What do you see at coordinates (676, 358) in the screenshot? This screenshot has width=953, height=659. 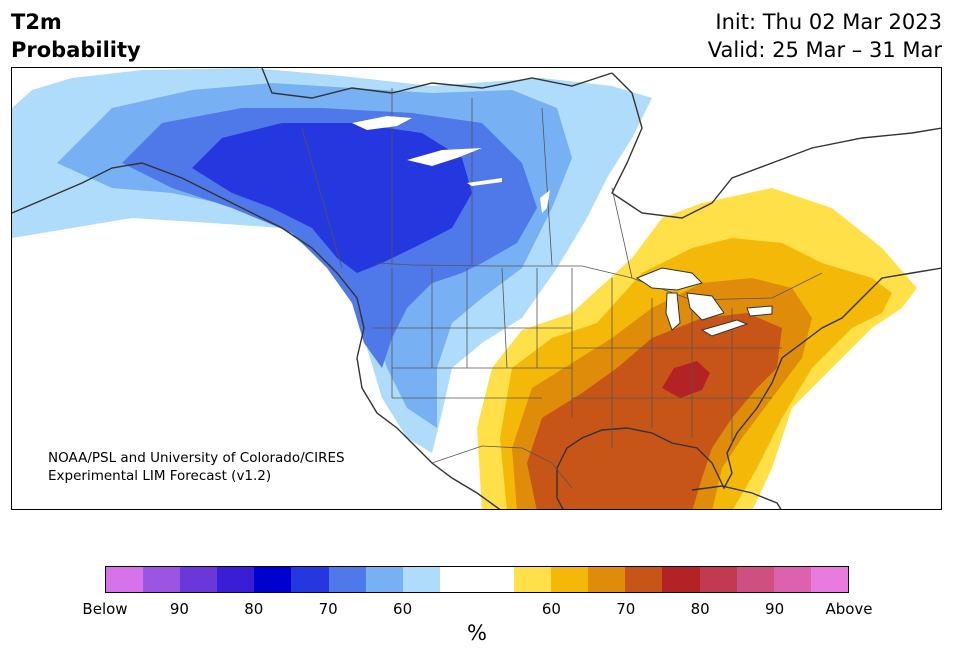 I see `state-lines-east` at bounding box center [676, 358].